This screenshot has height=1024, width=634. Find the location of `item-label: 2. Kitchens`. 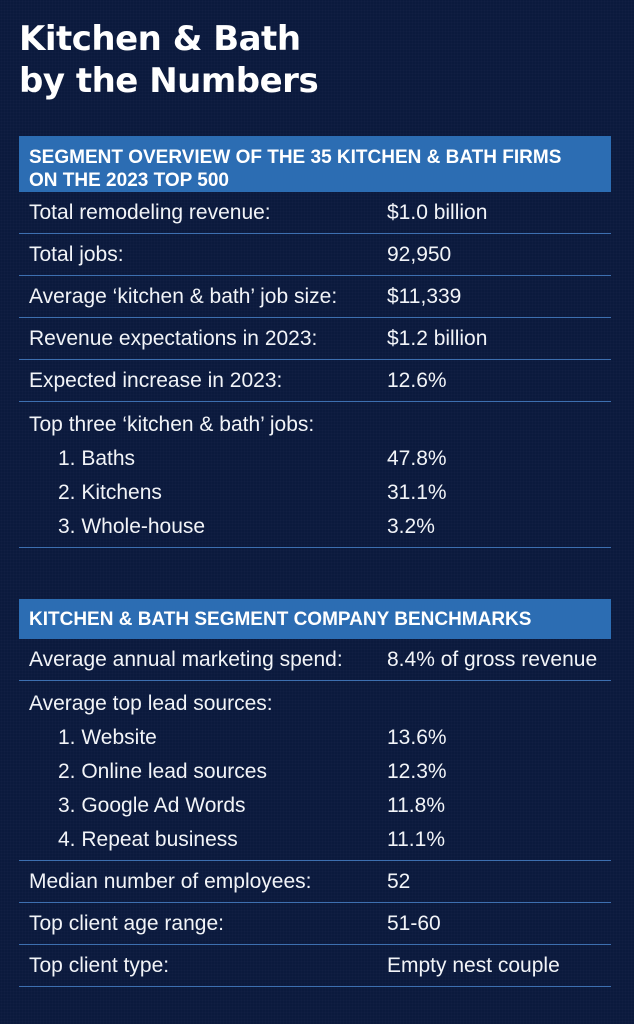

item-label: 2. Kitchens is located at coordinates (110, 492).